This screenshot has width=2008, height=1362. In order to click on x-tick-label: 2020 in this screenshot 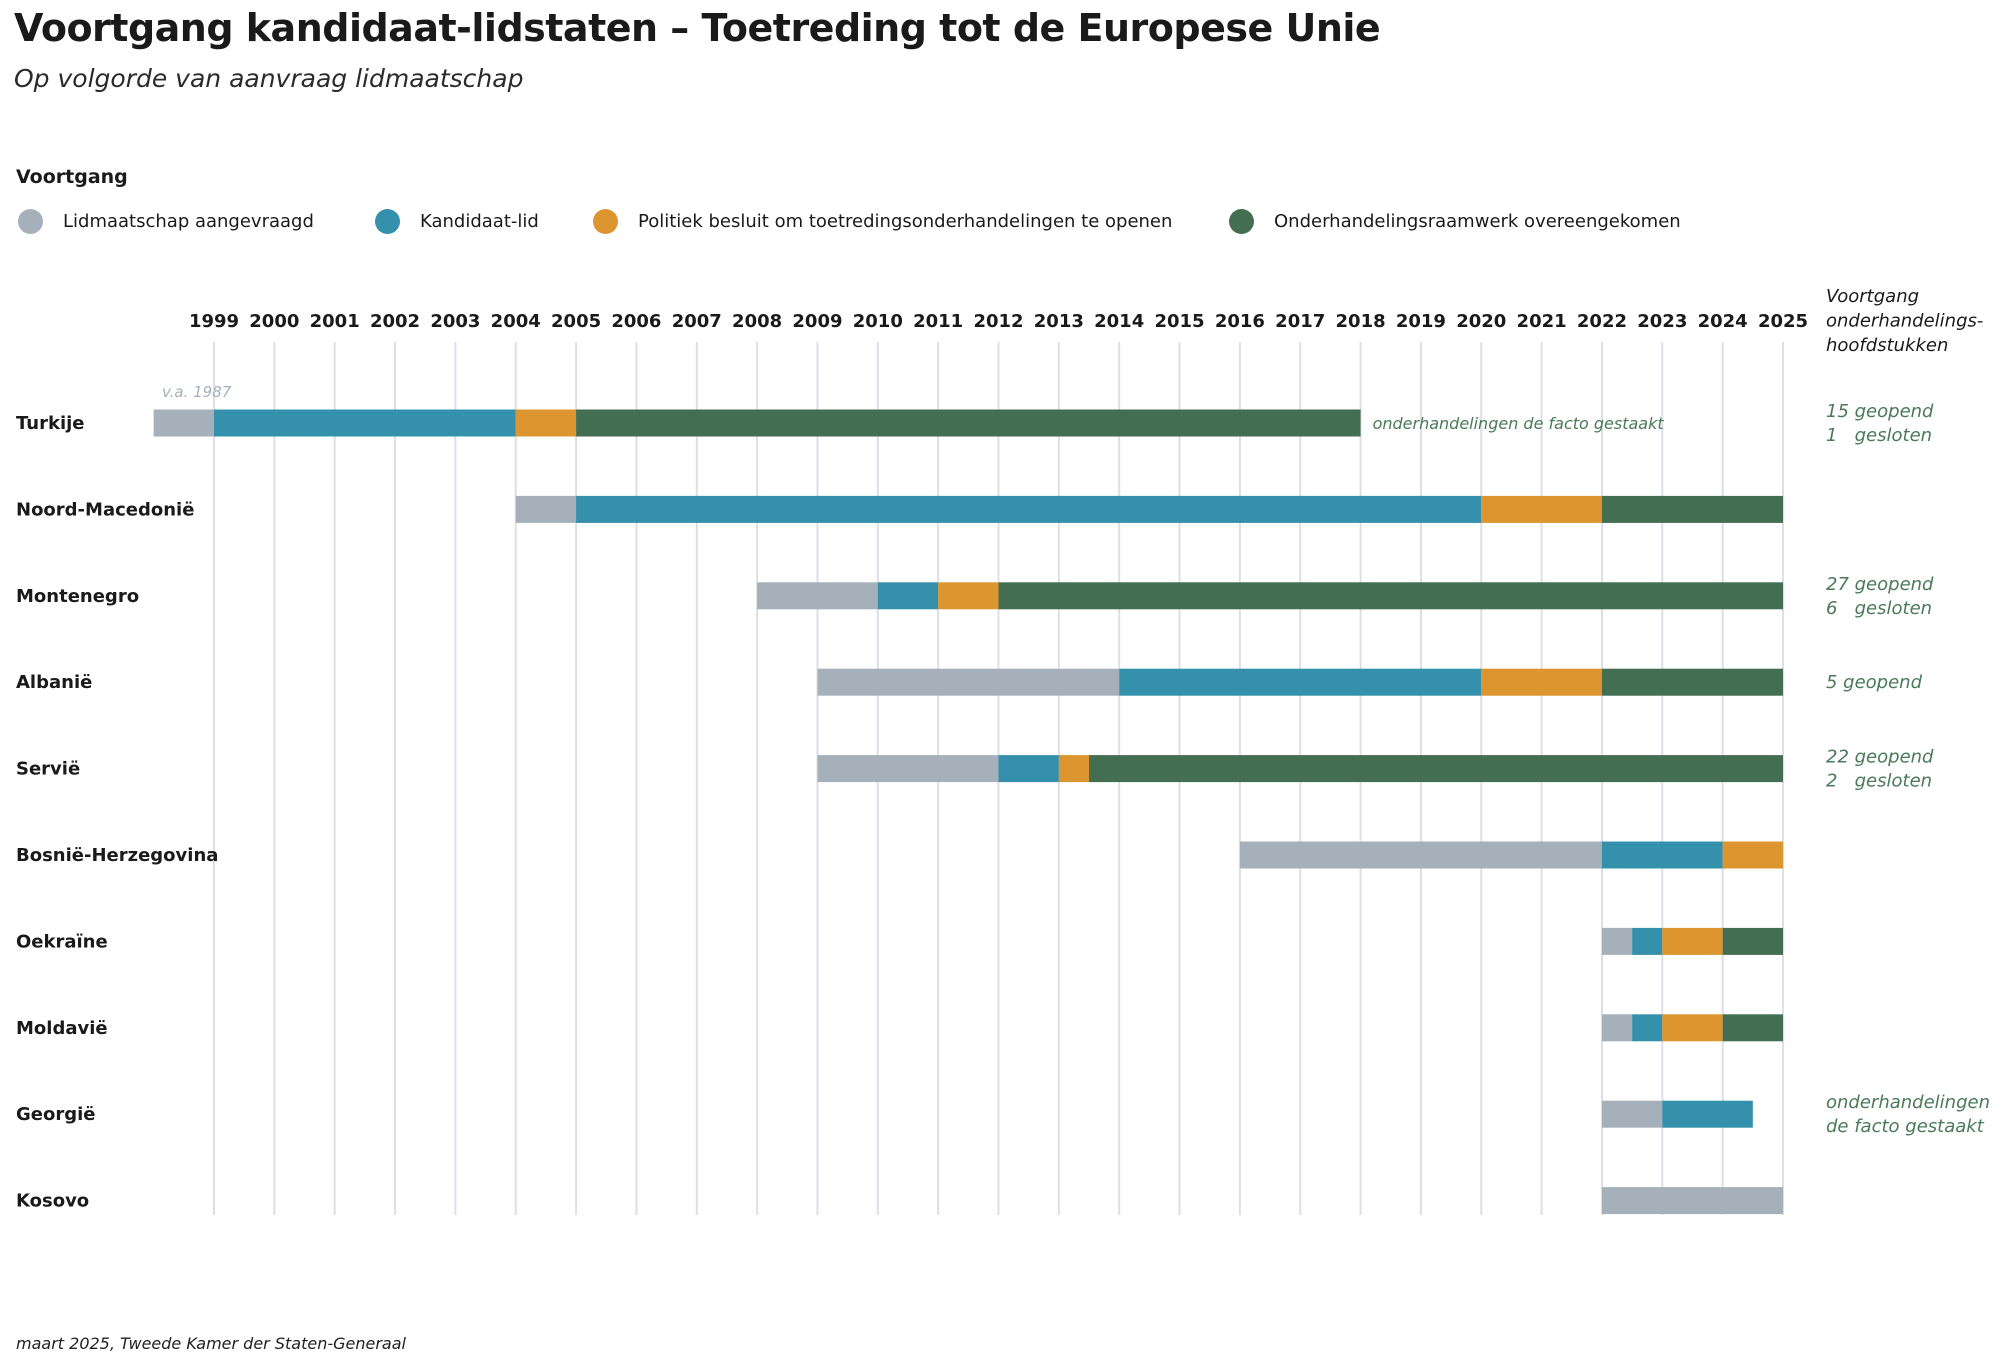, I will do `click(1481, 321)`.